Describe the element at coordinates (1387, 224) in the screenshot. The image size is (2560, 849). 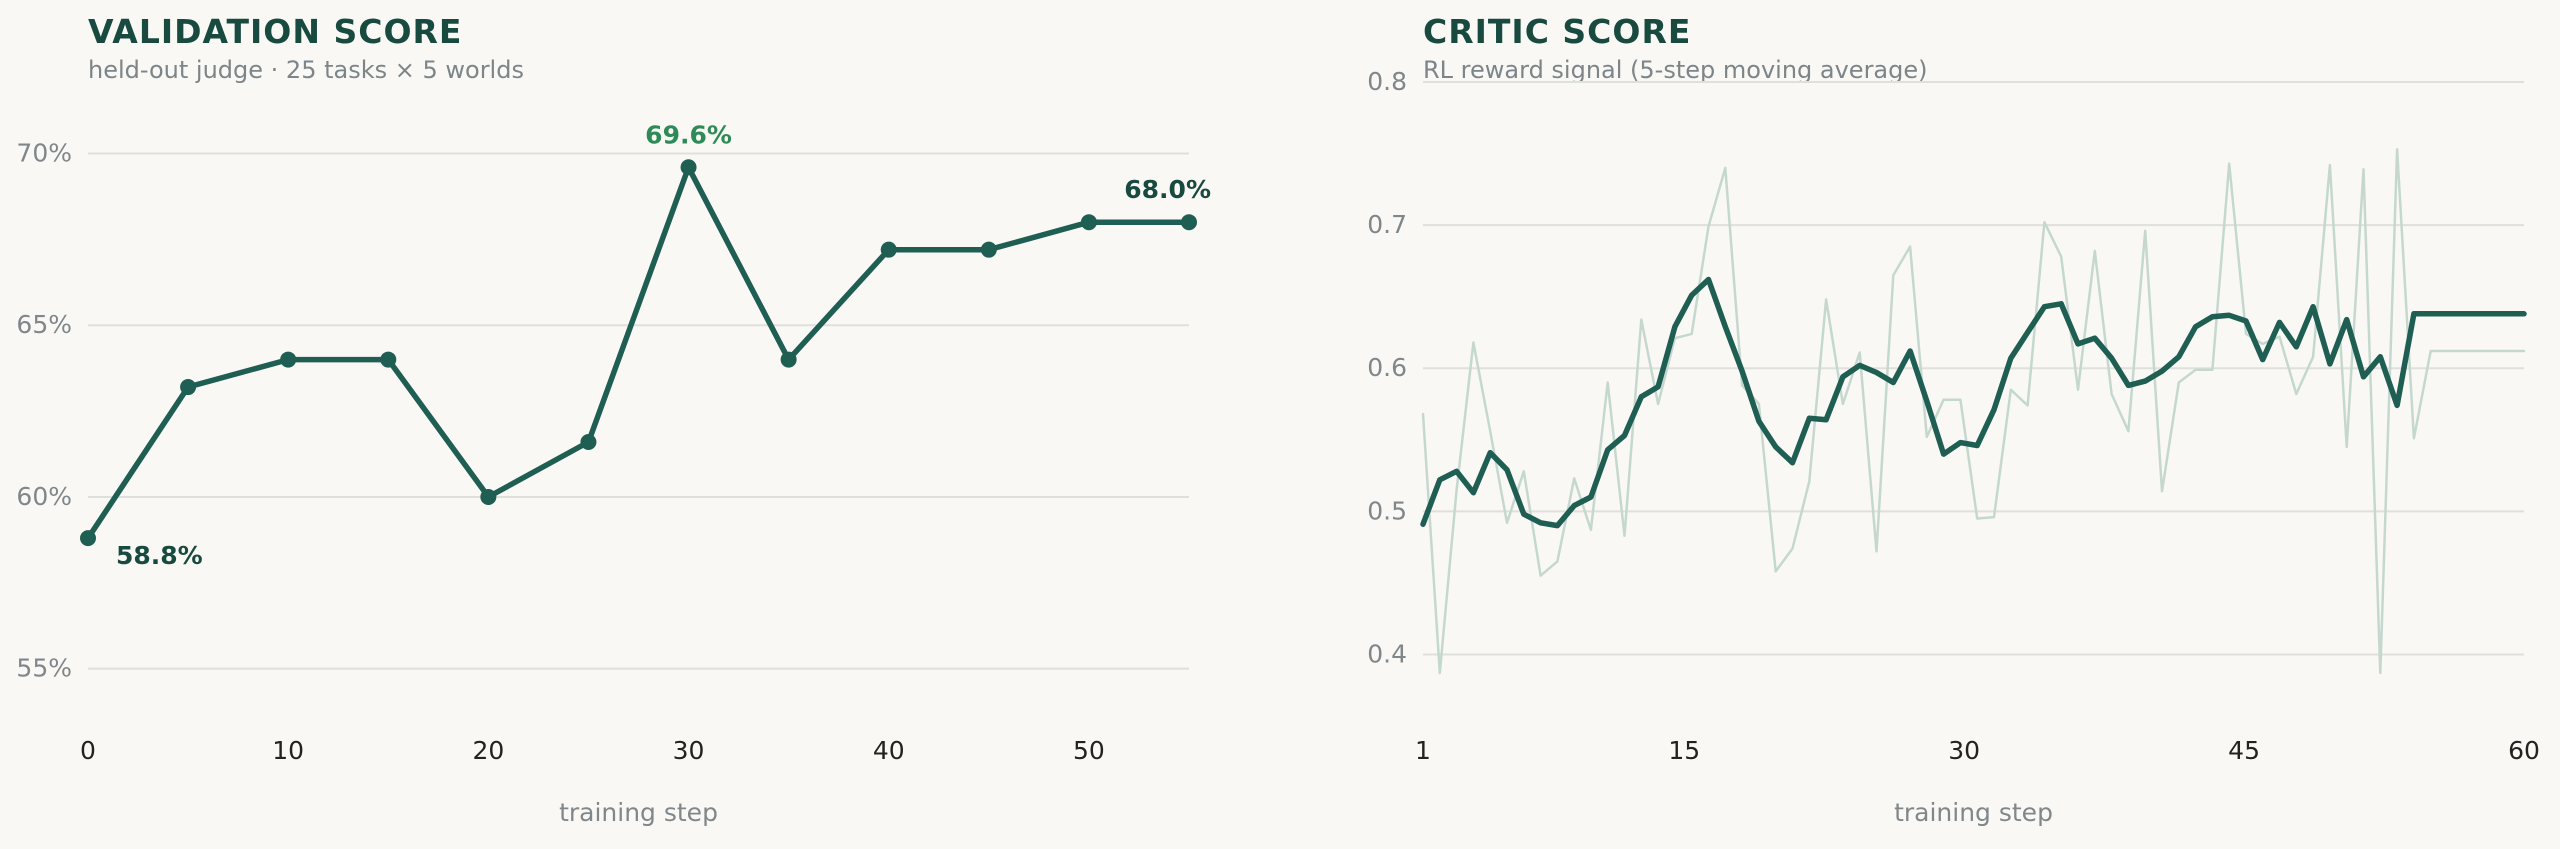
I see `y-tick-label: 0.7` at that location.